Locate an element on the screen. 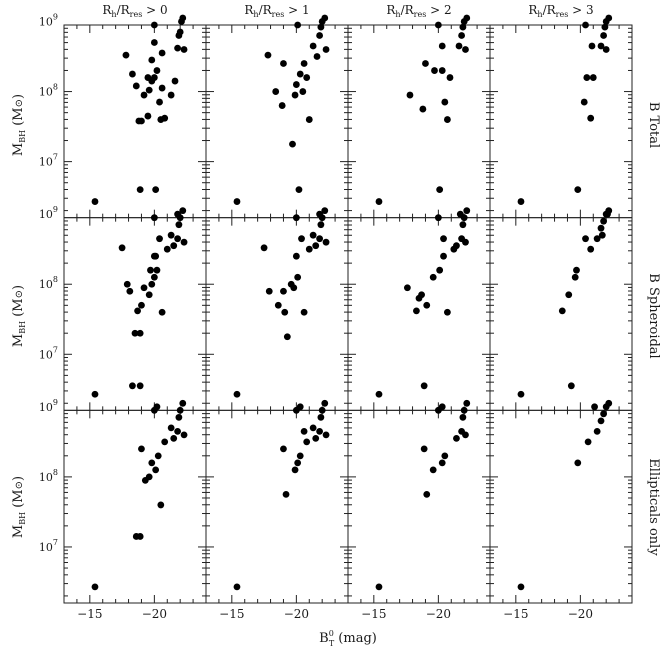 Image resolution: width=664 pixels, height=654 pixels. x-tick-label: −15 is located at coordinates (89, 614).